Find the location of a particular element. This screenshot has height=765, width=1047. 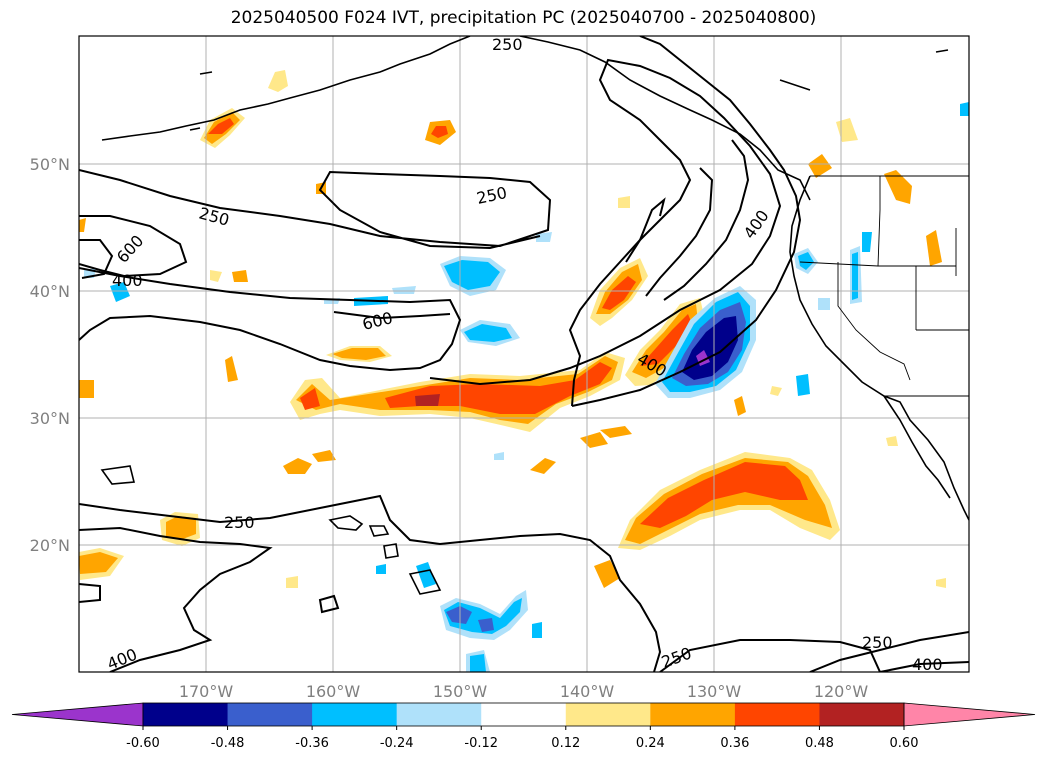

lat-label: 20°N is located at coordinates (50, 545).